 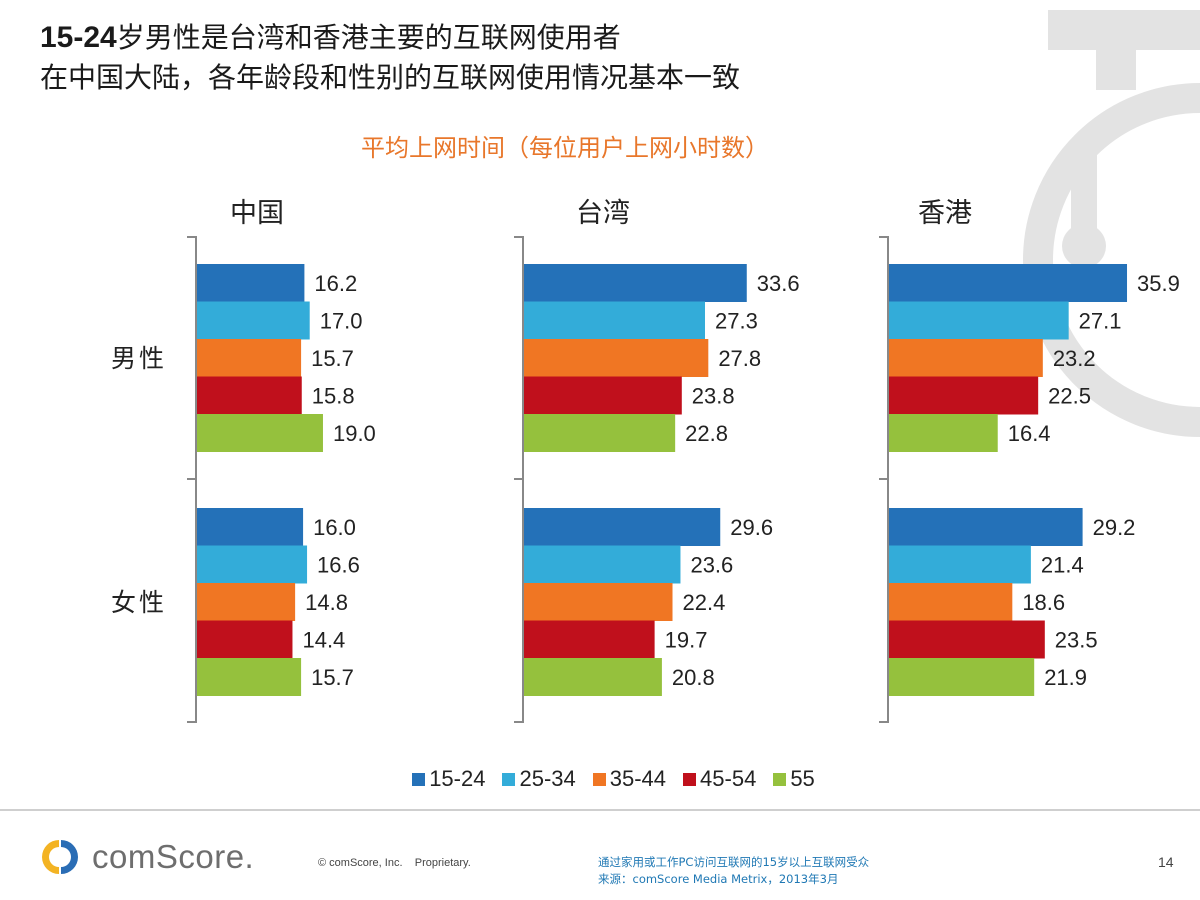 What do you see at coordinates (60, 857) in the screenshot?
I see `comscore-logo-icon` at bounding box center [60, 857].